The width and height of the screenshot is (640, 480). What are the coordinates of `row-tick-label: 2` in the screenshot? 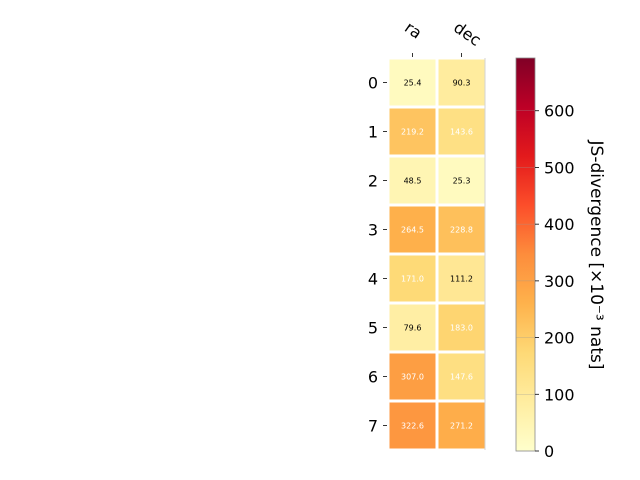 It's located at (373, 181).